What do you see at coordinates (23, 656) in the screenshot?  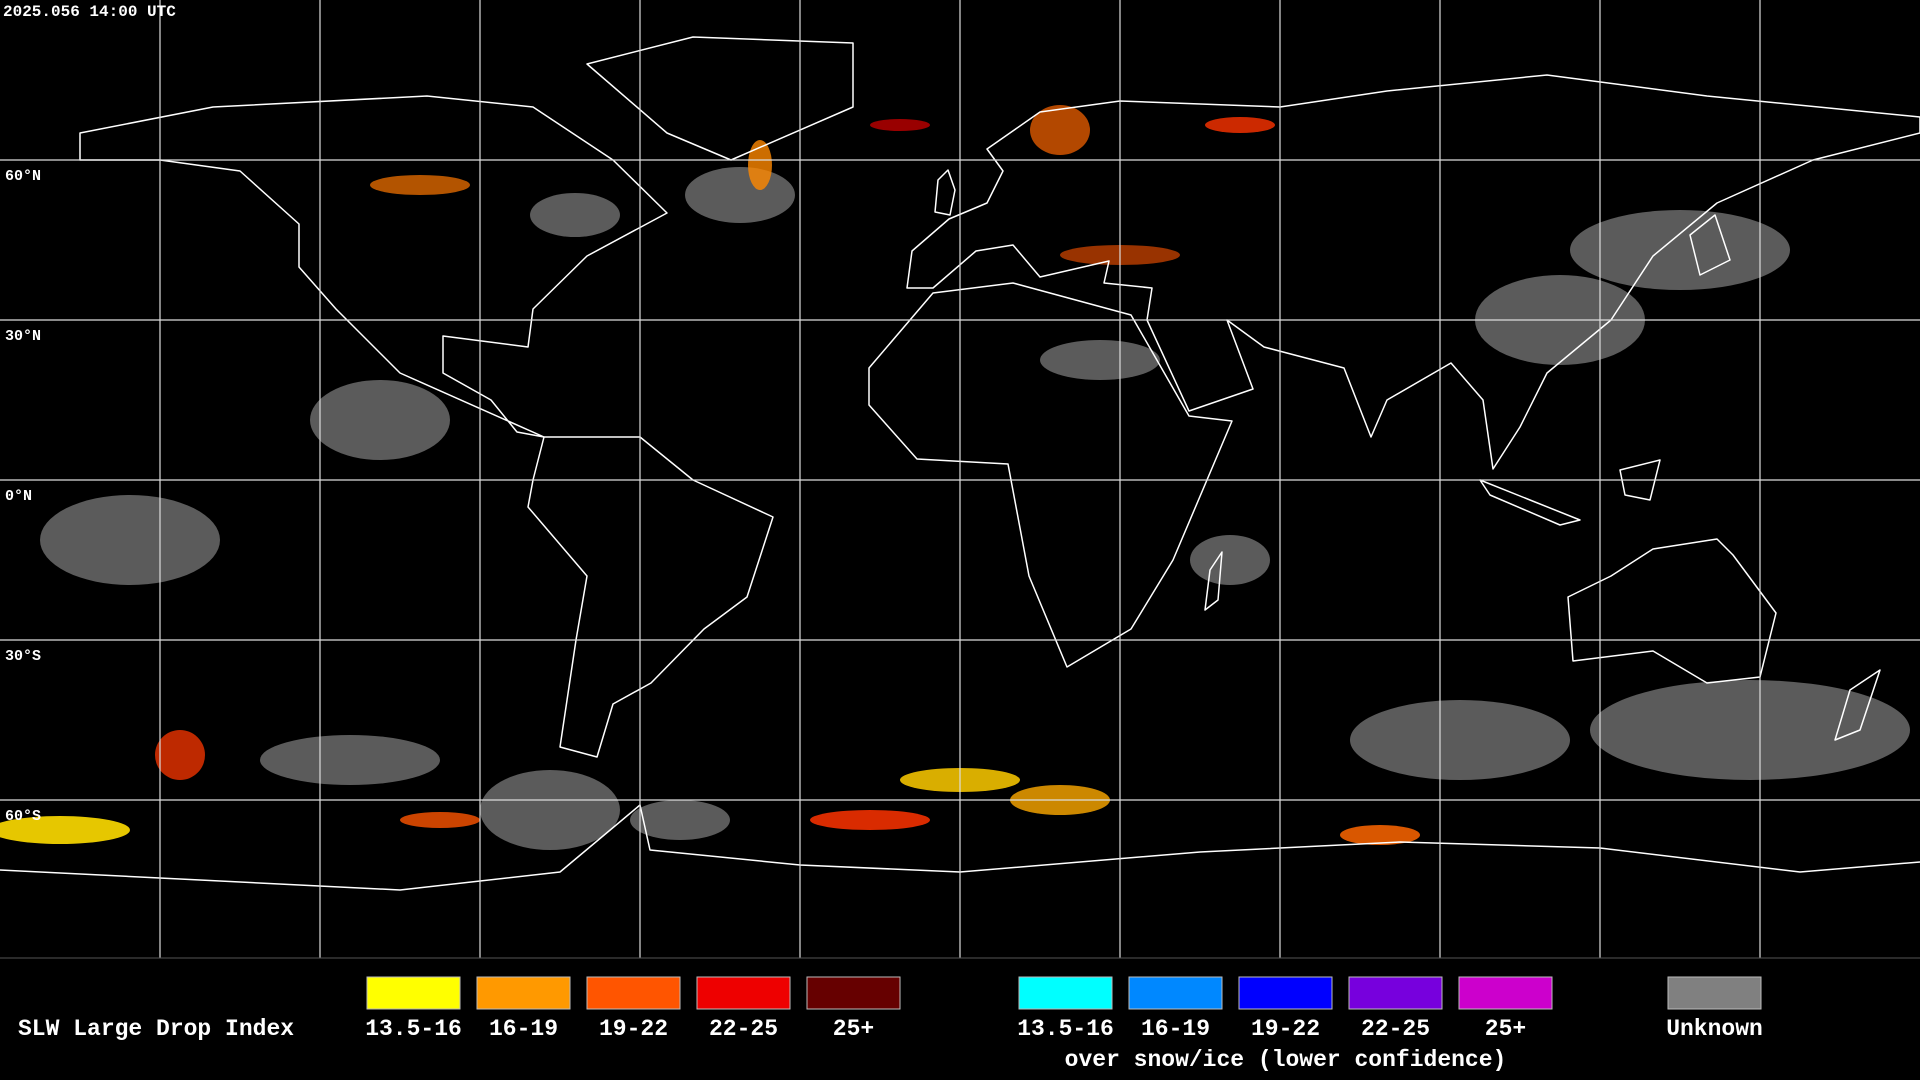 I see `lat-label: 30°S` at bounding box center [23, 656].